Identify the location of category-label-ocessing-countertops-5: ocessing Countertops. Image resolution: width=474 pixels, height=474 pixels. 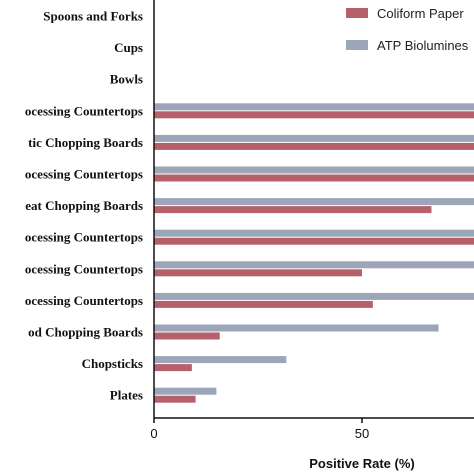
(84, 174).